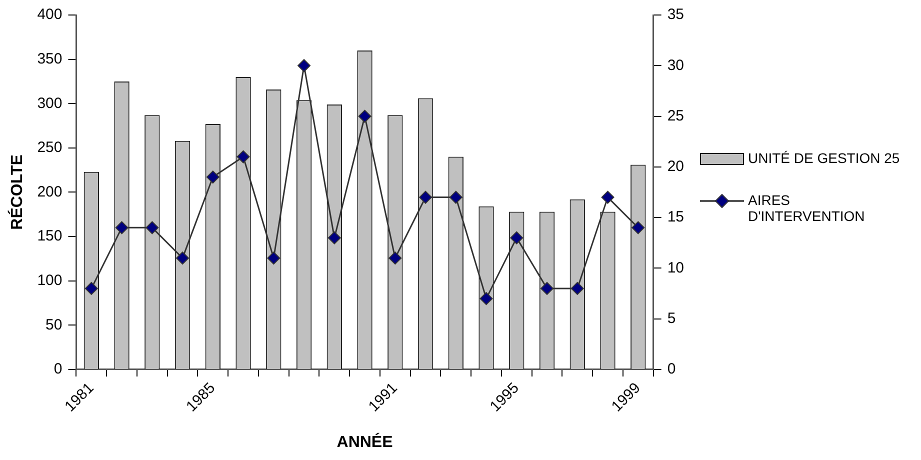  What do you see at coordinates (49, 236) in the screenshot?
I see `y-tick-label: 150` at bounding box center [49, 236].